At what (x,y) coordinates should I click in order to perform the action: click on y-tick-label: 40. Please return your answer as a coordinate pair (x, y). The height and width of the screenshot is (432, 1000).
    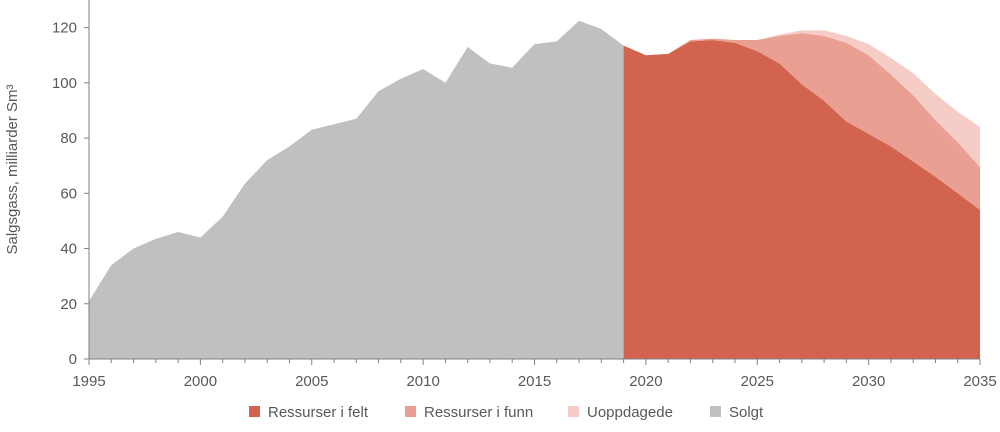
    Looking at the image, I should click on (68, 249).